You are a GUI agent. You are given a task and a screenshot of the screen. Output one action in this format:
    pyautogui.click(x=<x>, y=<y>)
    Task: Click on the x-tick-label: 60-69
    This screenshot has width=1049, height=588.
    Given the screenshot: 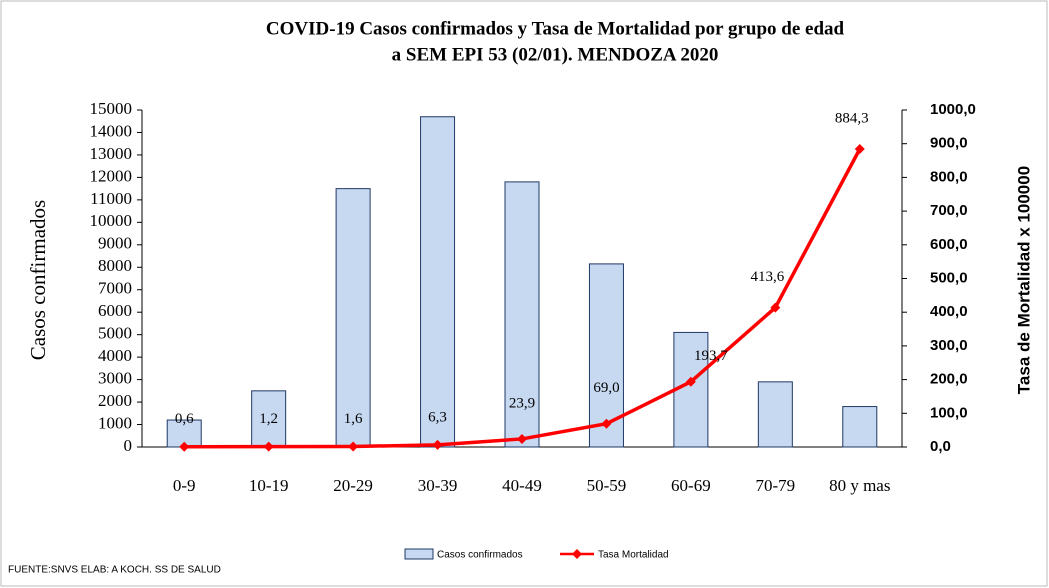 What is the action you would take?
    pyautogui.click(x=691, y=485)
    